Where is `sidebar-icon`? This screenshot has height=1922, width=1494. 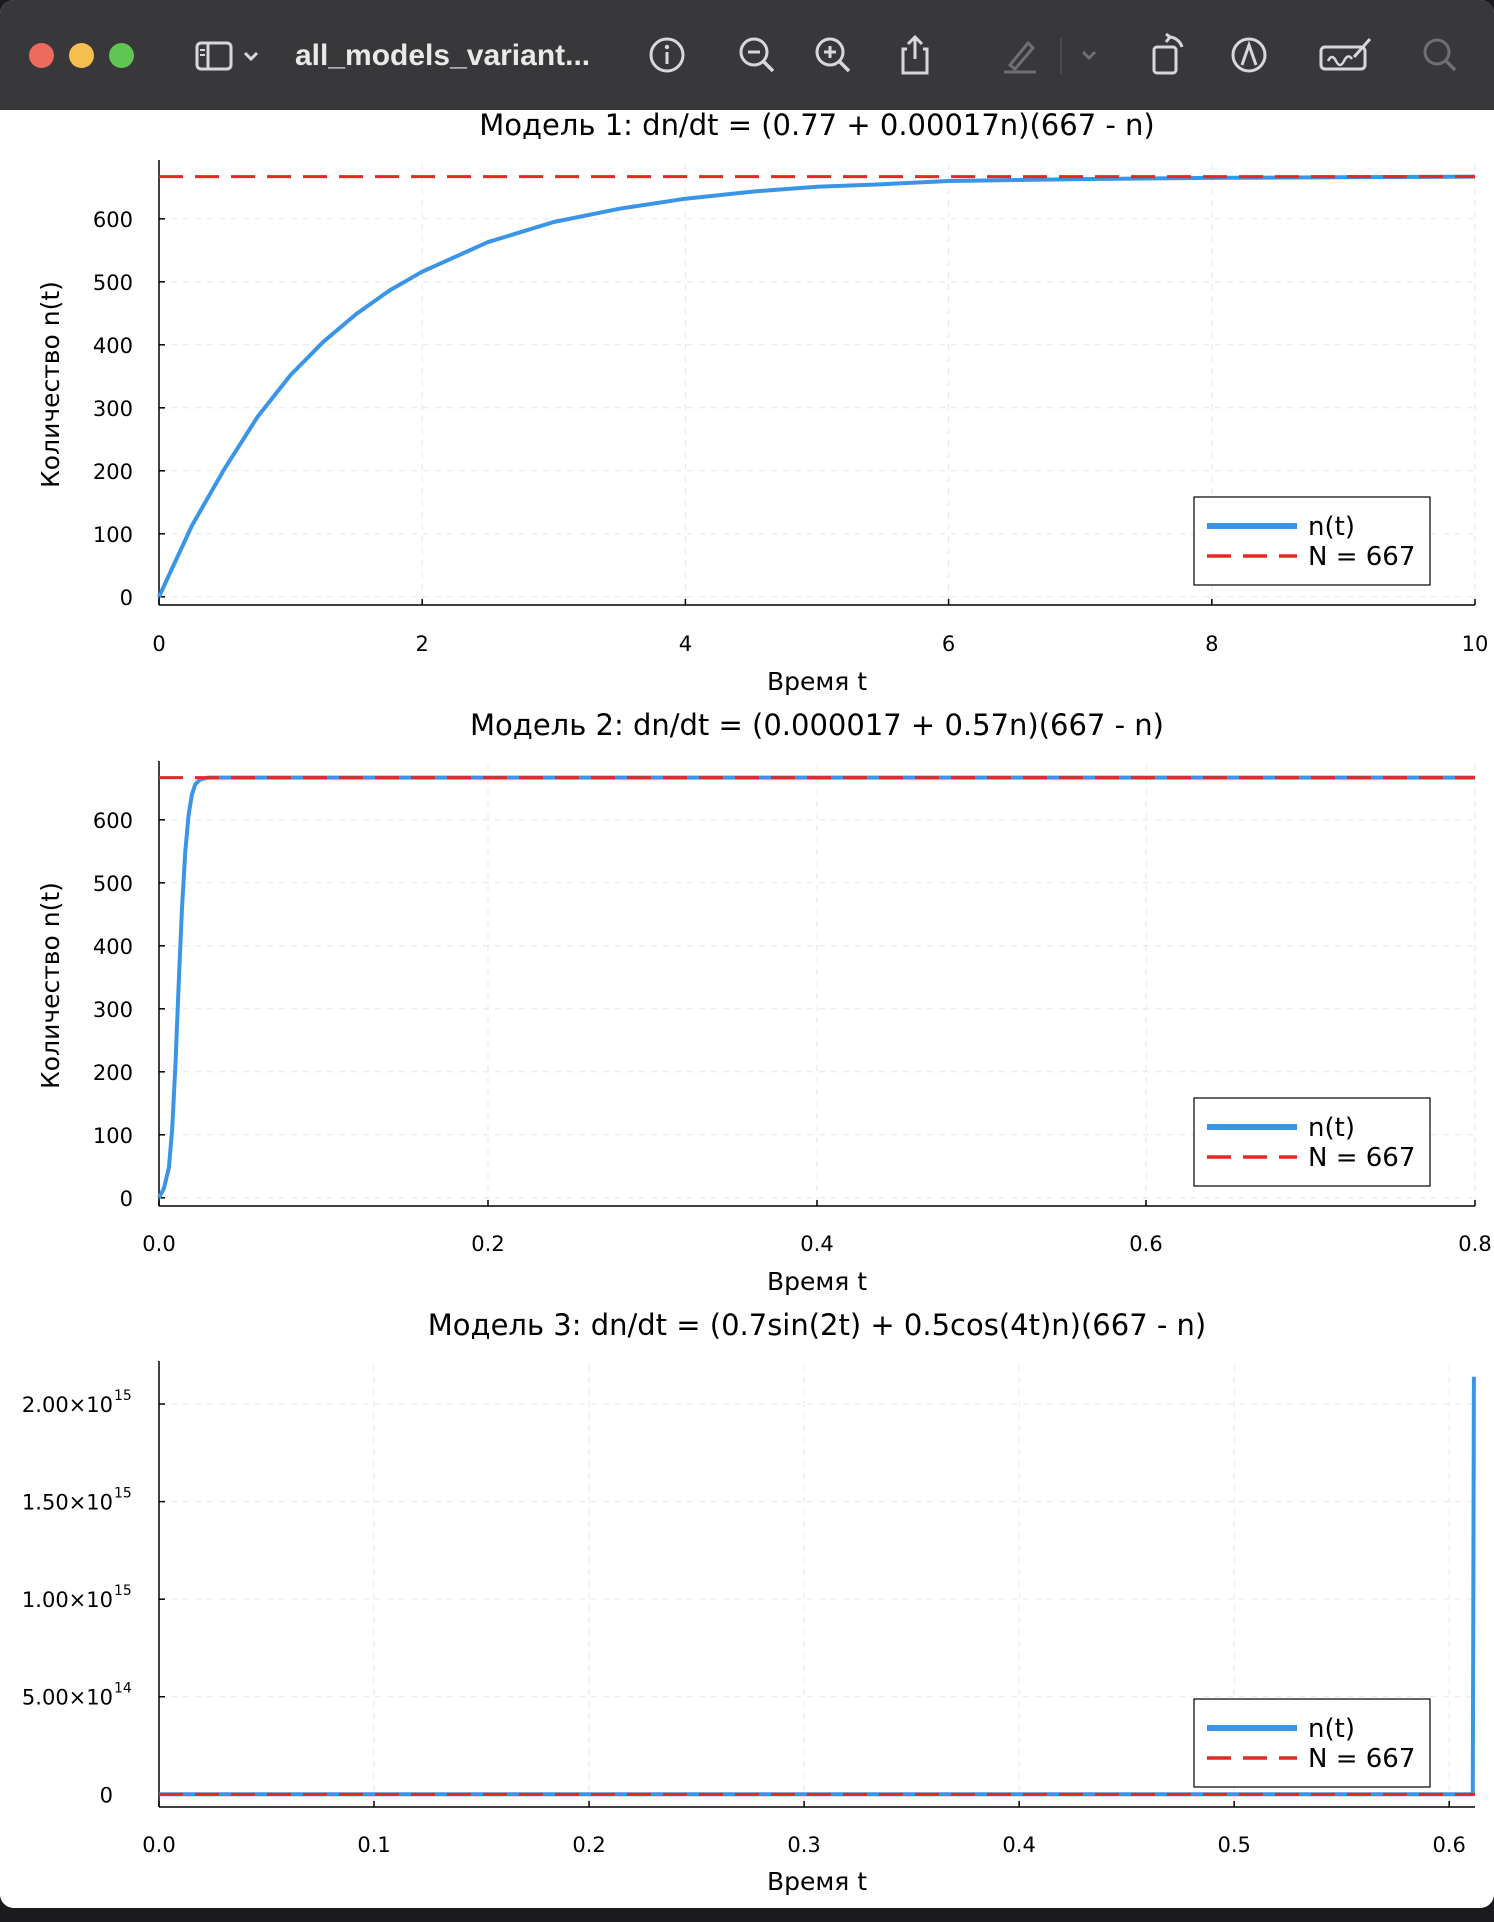
sidebar-icon is located at coordinates (227, 56).